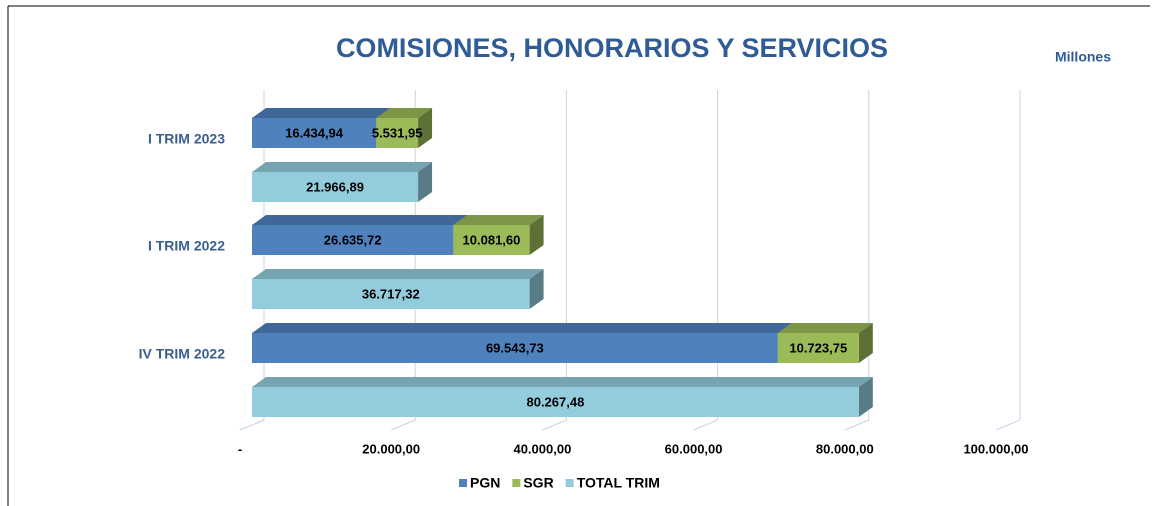 The image size is (1156, 506). I want to click on data-label: 26.635,72, so click(353, 239).